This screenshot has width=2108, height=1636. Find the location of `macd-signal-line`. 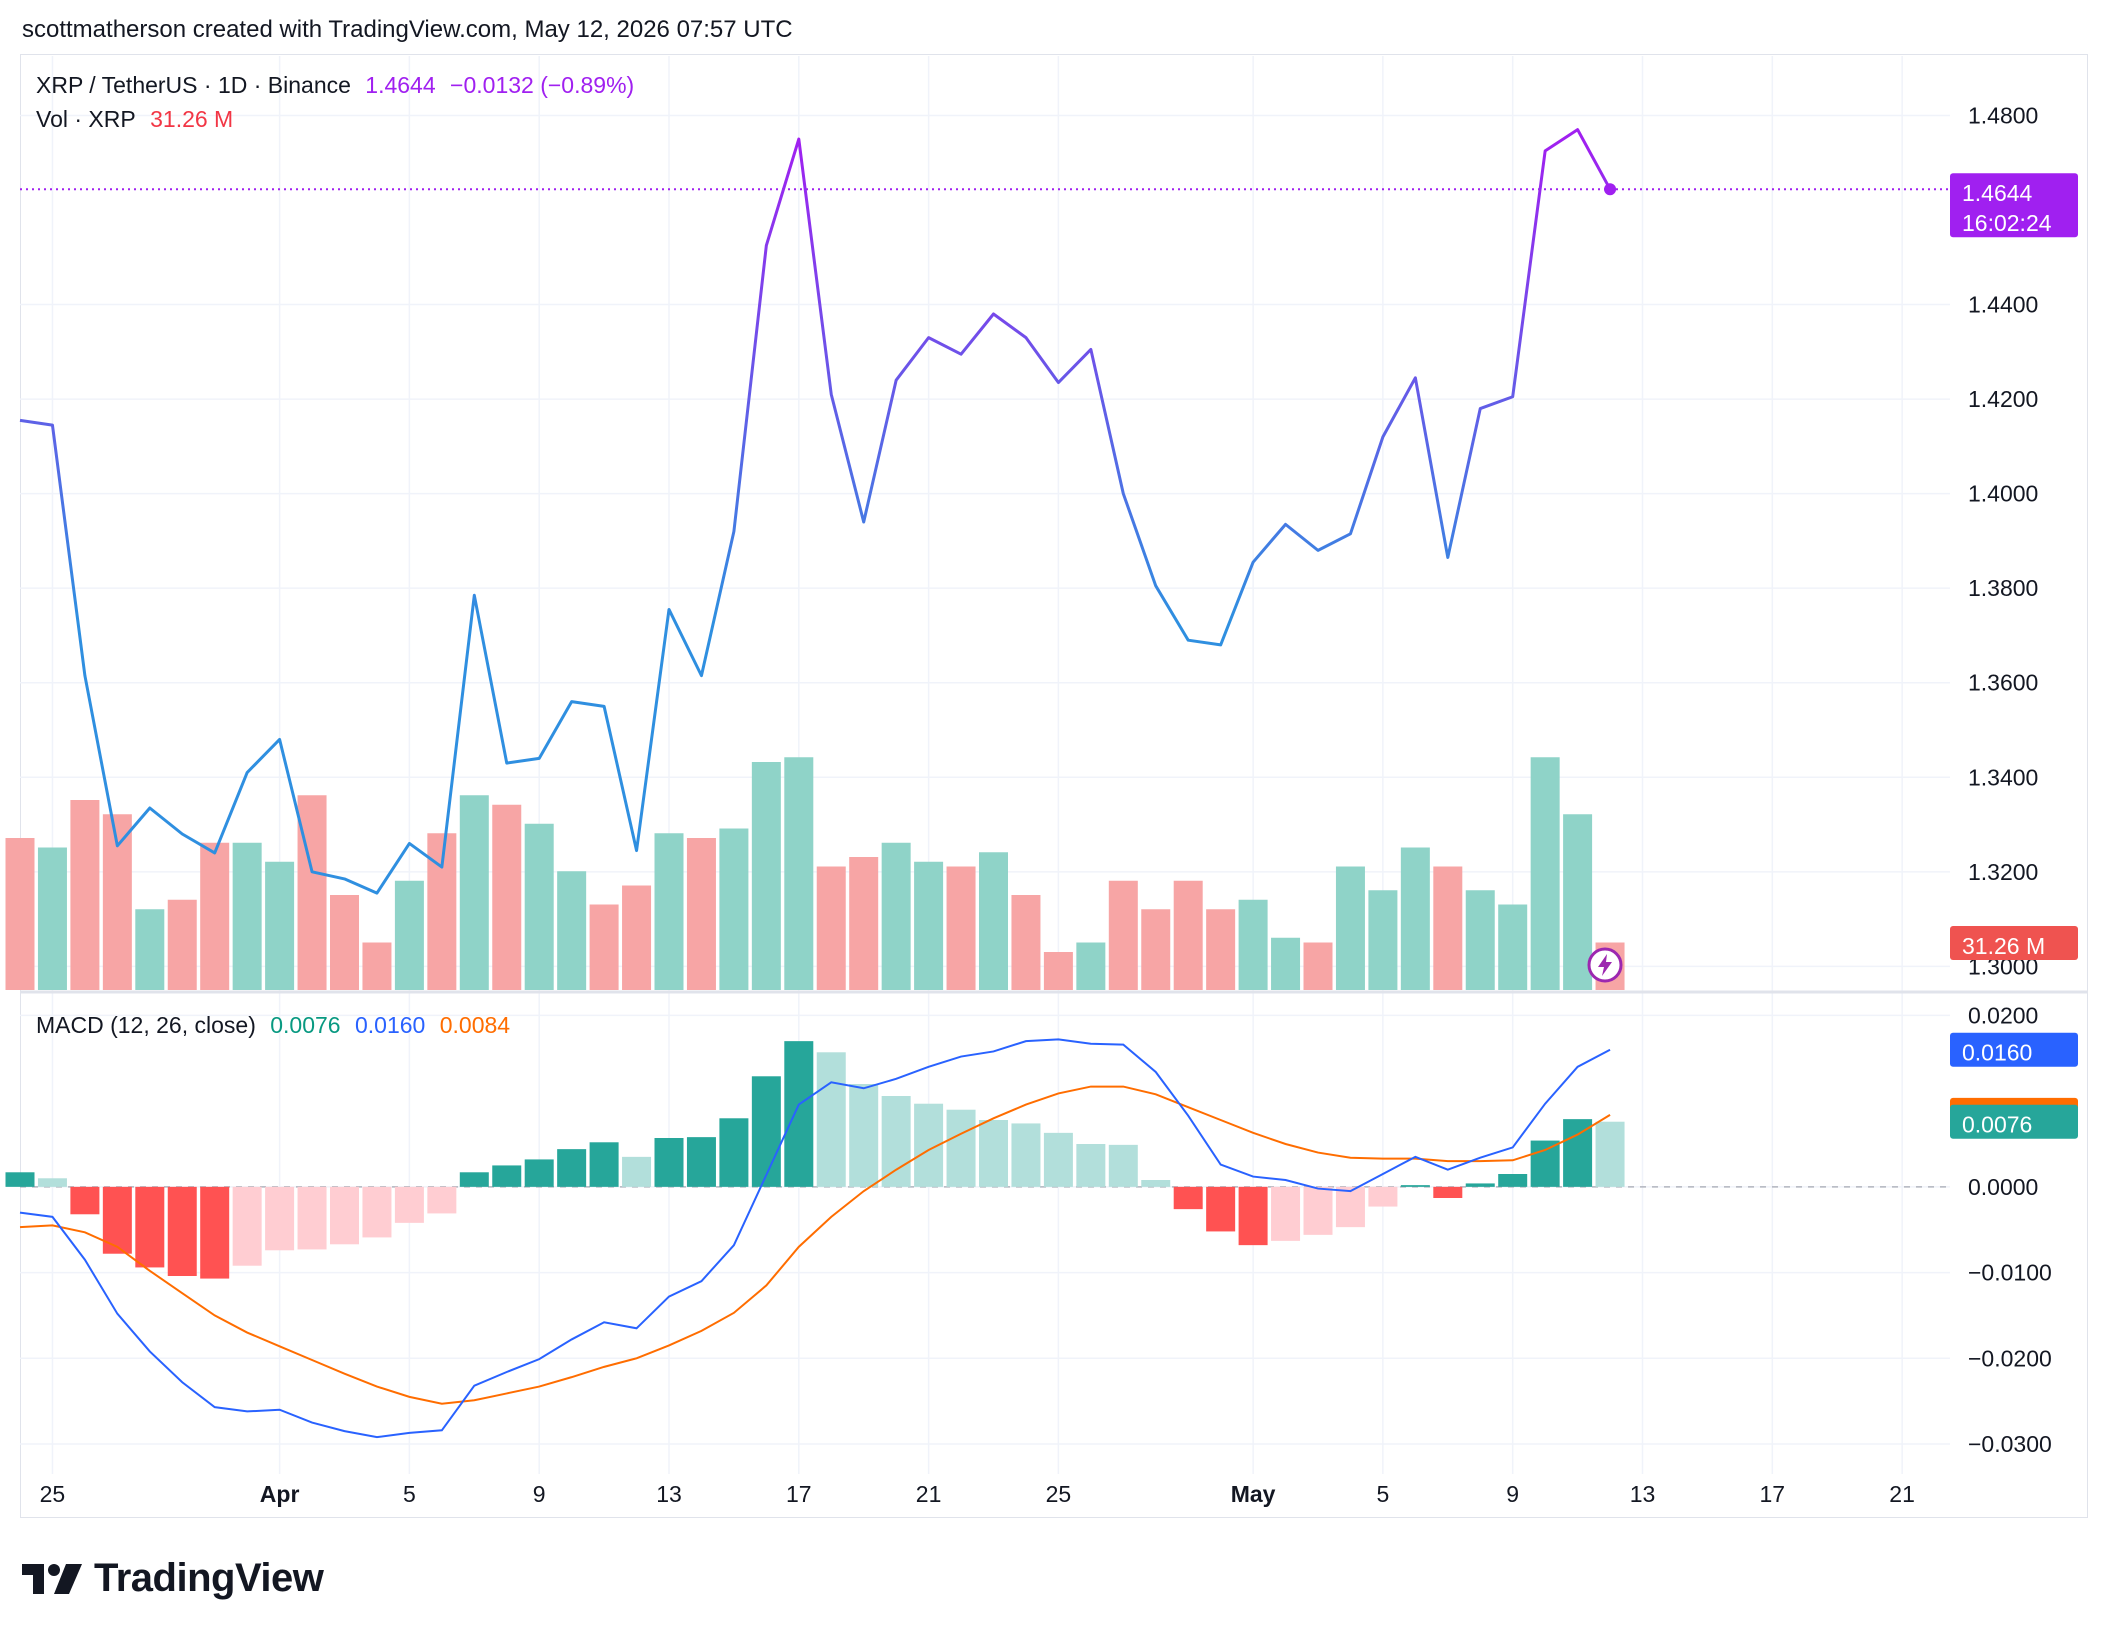

macd-signal-line is located at coordinates (815, 1245).